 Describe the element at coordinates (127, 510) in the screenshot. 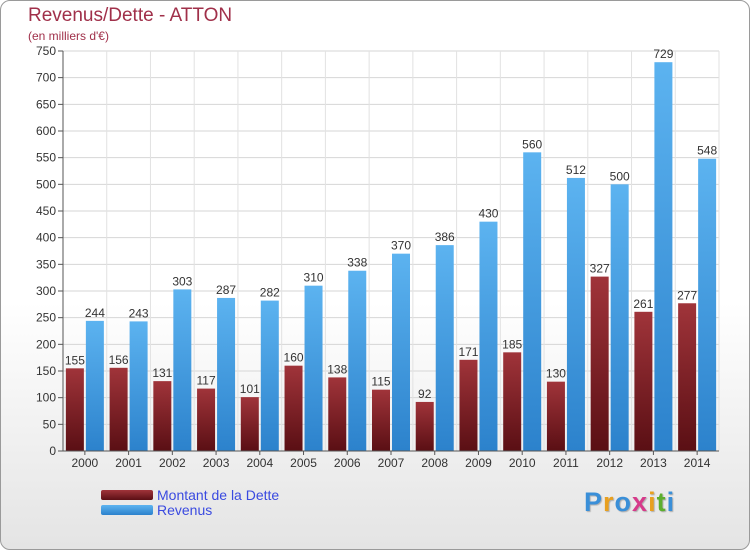

I see `legend-swatch-revenus` at that location.